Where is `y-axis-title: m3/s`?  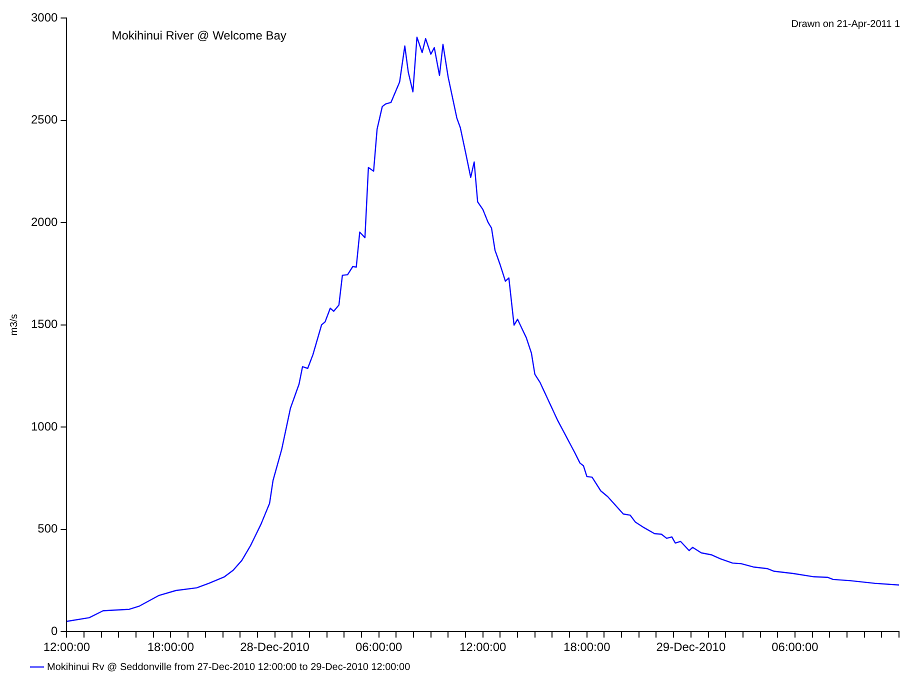
y-axis-title: m3/s is located at coordinates (14, 325).